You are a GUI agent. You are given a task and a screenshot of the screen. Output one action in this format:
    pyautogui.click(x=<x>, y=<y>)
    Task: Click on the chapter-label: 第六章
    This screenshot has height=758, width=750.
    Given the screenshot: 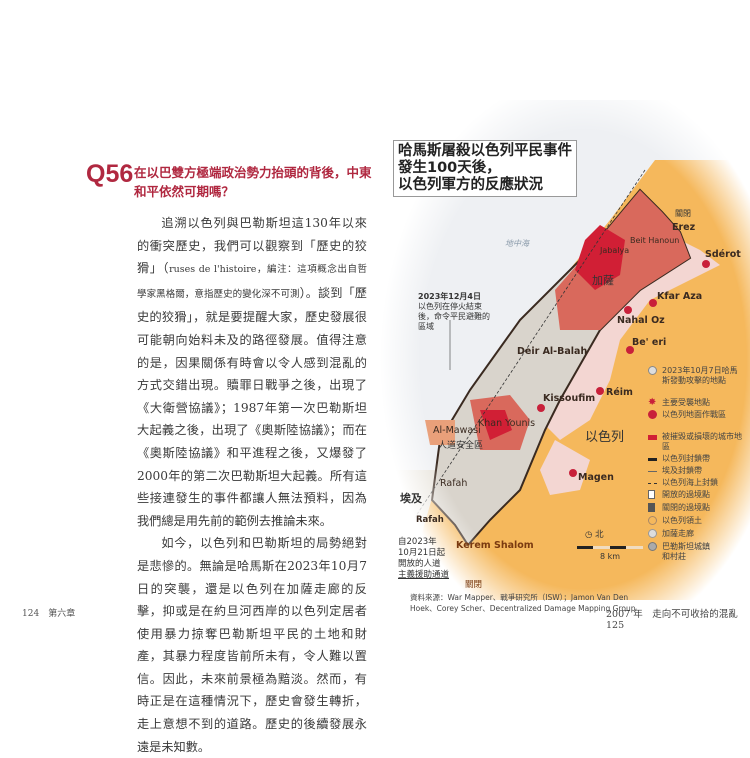 What is the action you would take?
    pyautogui.click(x=62, y=614)
    